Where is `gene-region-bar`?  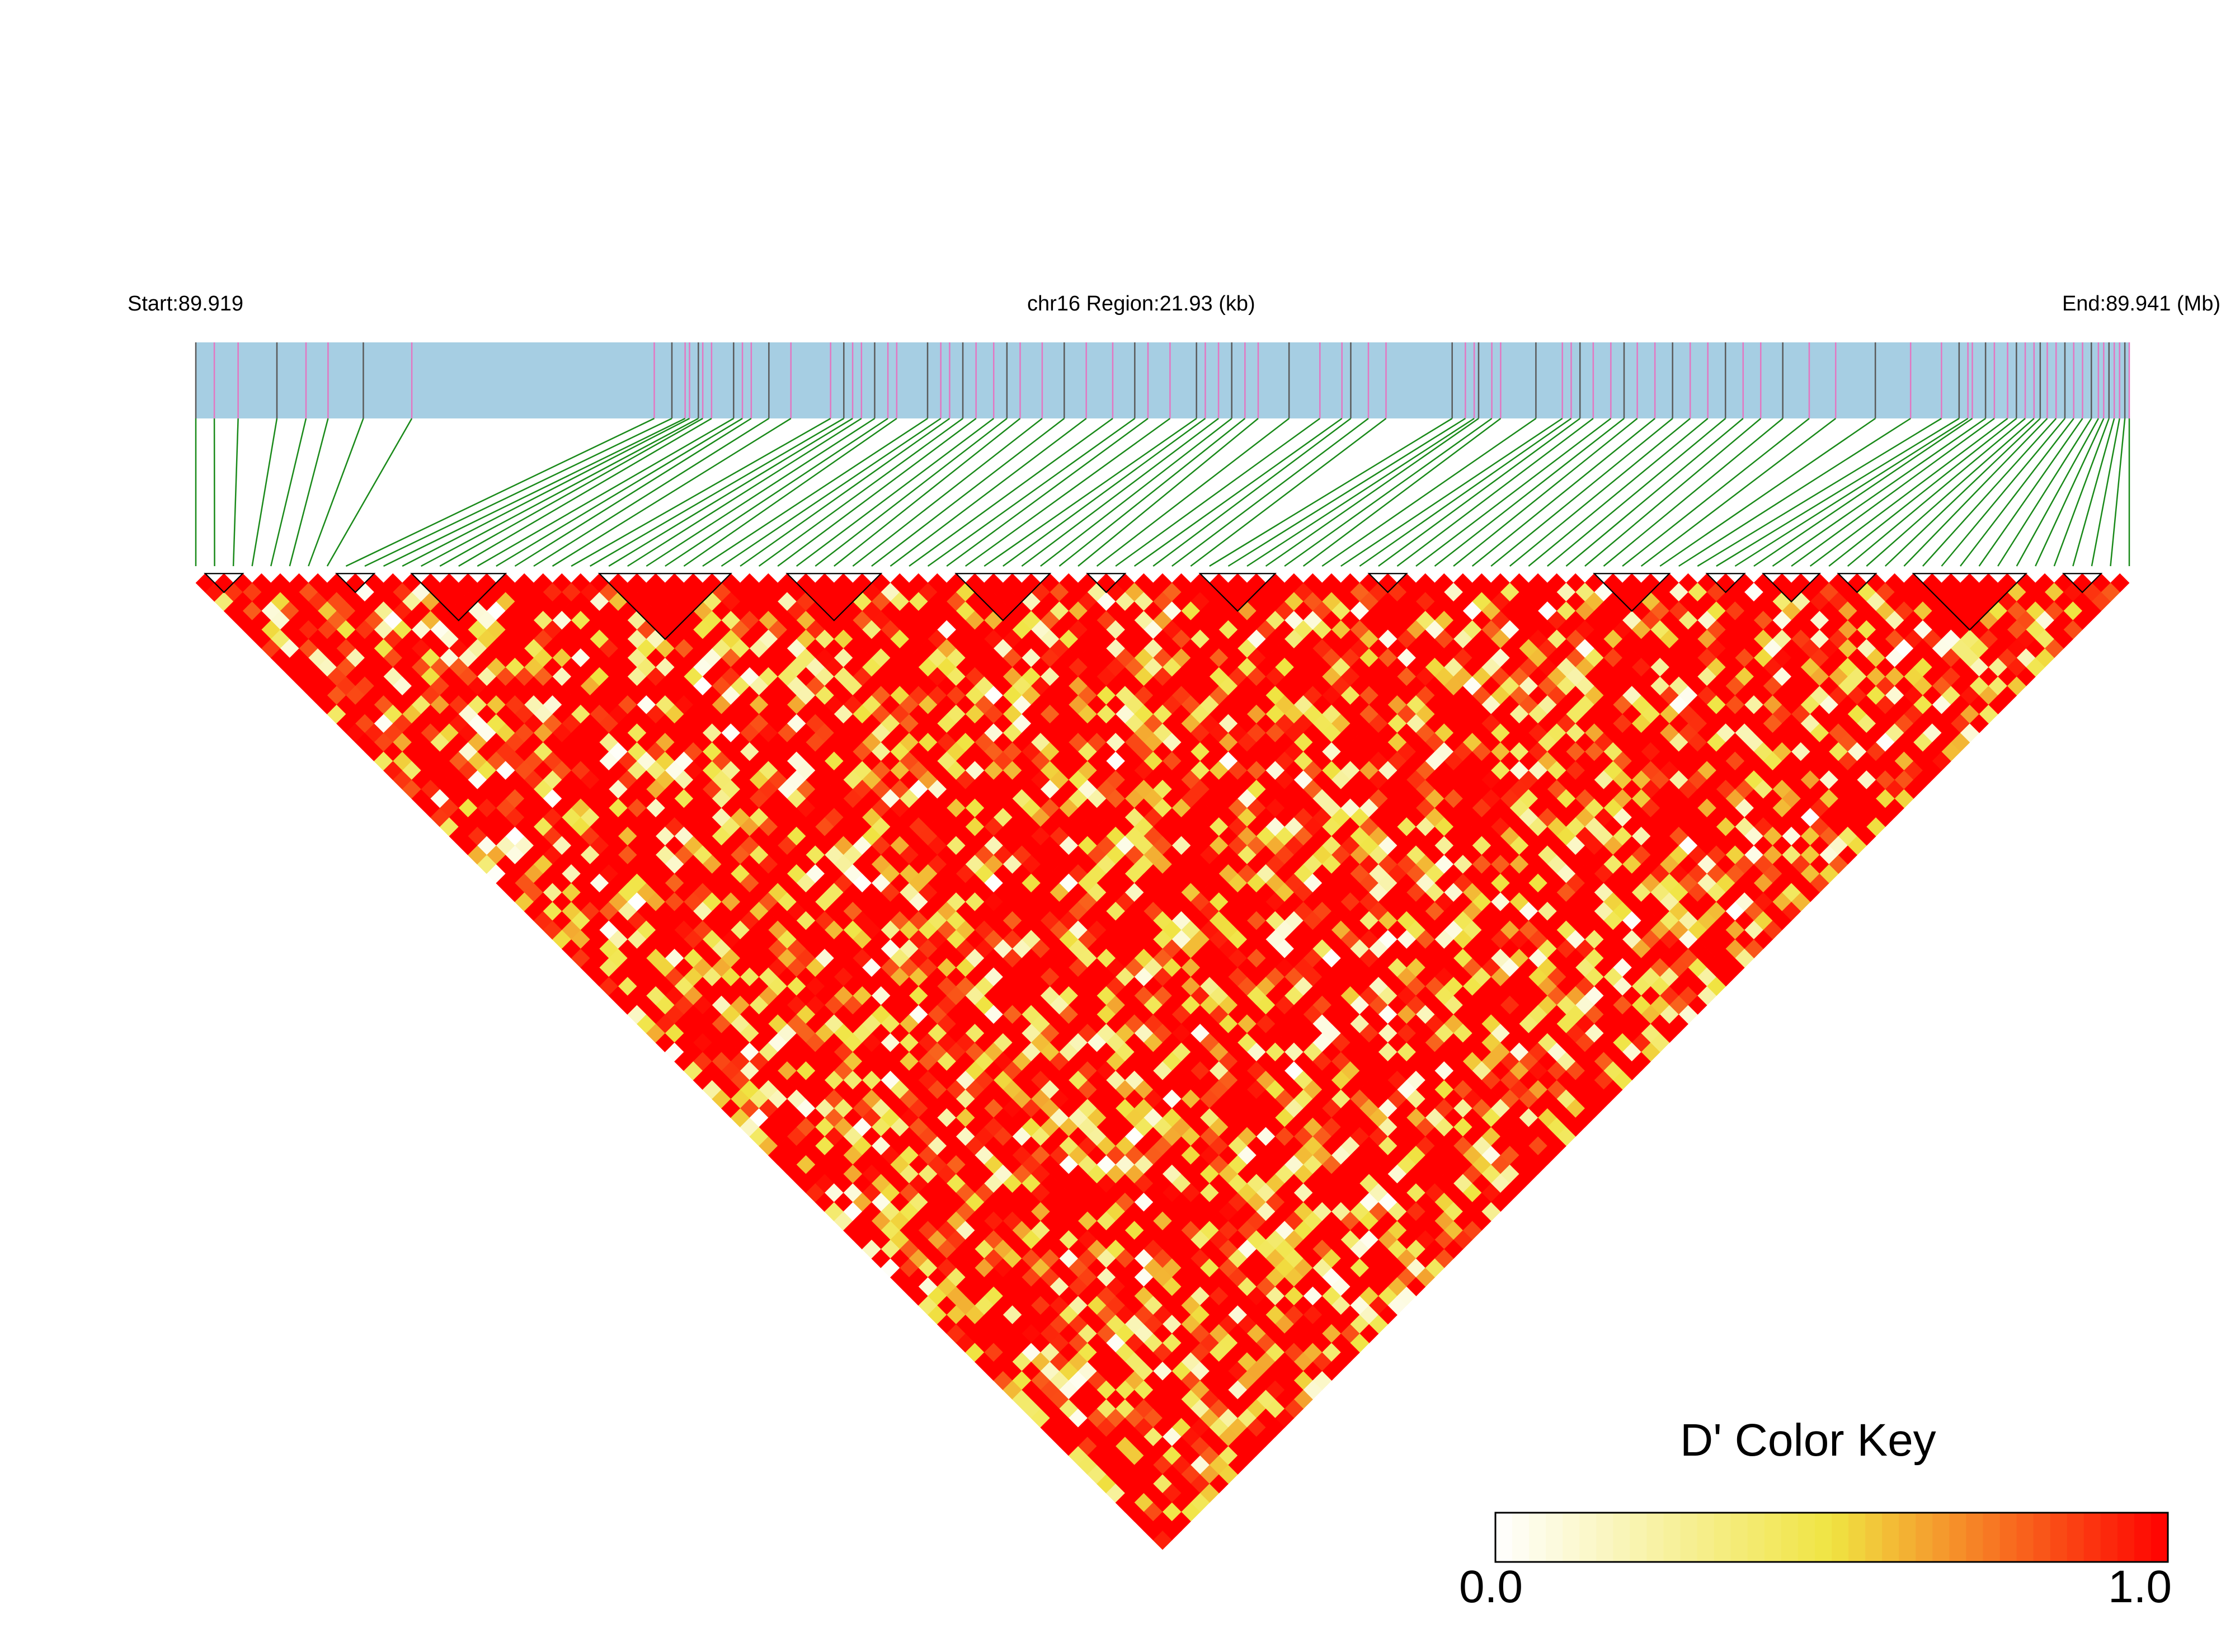 gene-region-bar is located at coordinates (1162, 380).